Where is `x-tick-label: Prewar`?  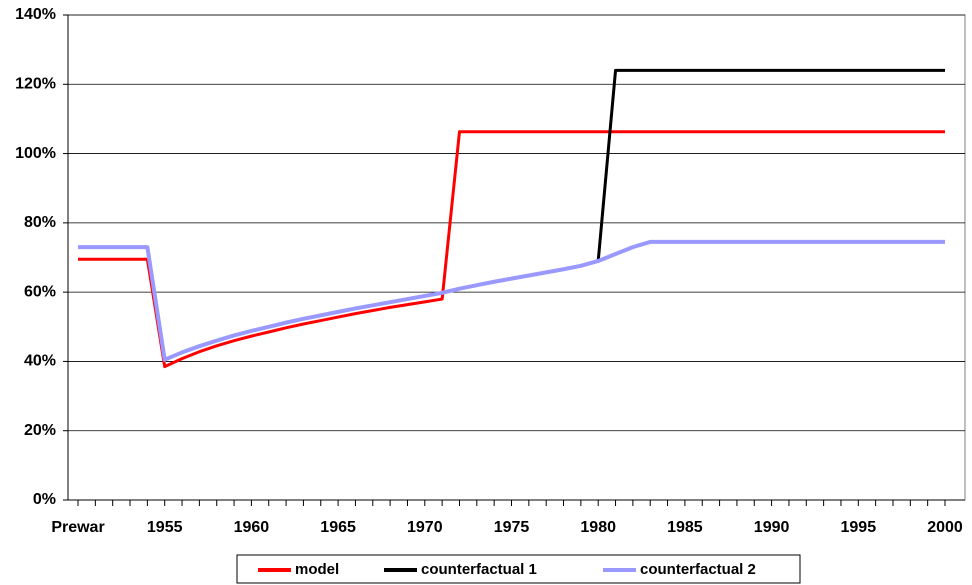
x-tick-label: Prewar is located at coordinates (77, 527).